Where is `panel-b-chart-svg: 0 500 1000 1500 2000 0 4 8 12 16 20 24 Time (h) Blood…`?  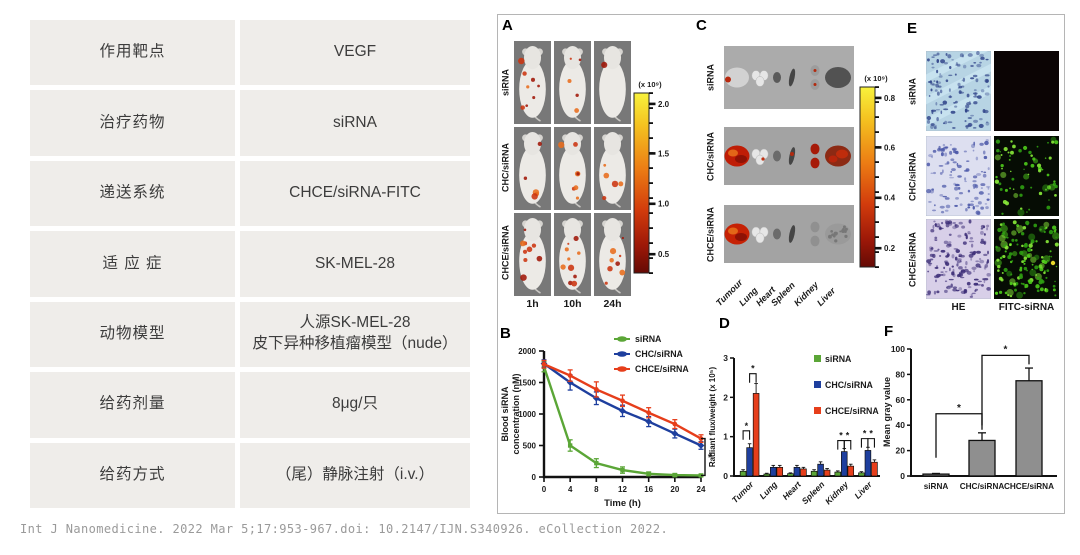
panel-b-chart-svg: 0 500 1000 1500 2000 0 4 8 12 16 20 24 Time (h) Blood… is located at coordinates (606, 421).